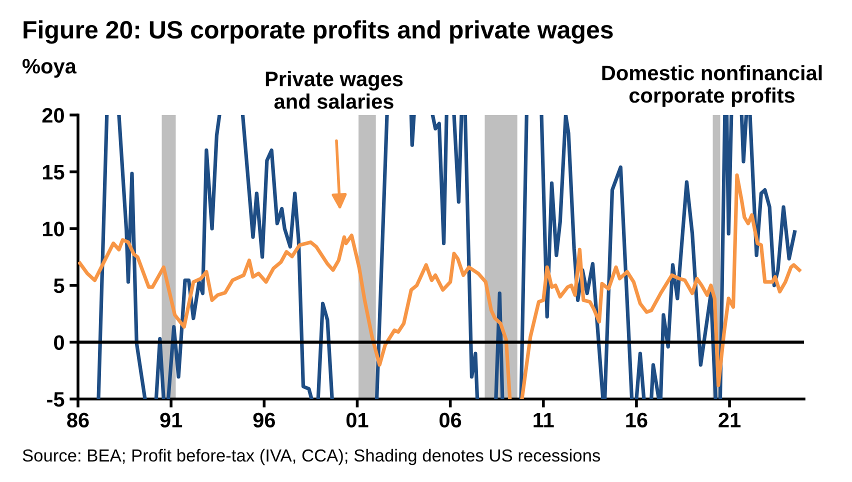  Describe the element at coordinates (318, 32) in the screenshot. I see `chart-title: Figure 20: US corporate profits and private wages` at that location.